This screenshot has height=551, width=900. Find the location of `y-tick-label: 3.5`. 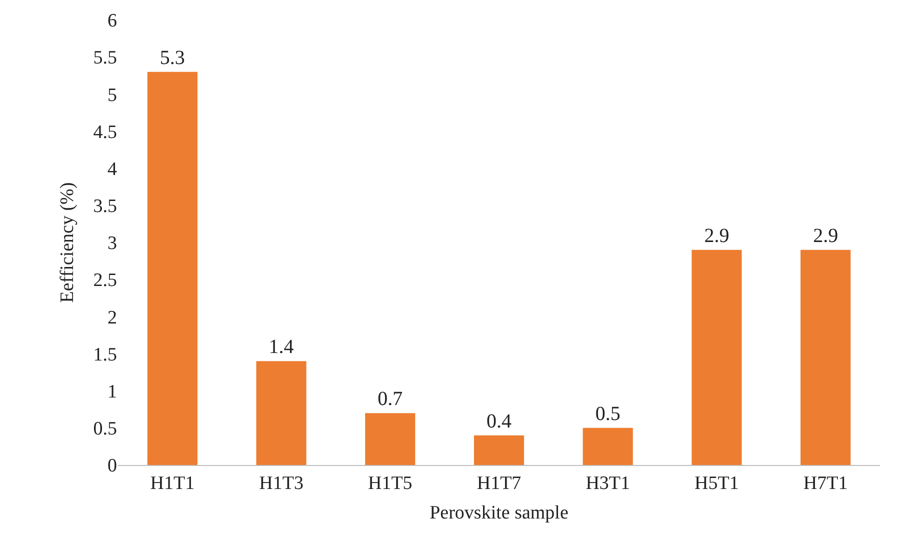

y-tick-label: 3.5 is located at coordinates (105, 207).